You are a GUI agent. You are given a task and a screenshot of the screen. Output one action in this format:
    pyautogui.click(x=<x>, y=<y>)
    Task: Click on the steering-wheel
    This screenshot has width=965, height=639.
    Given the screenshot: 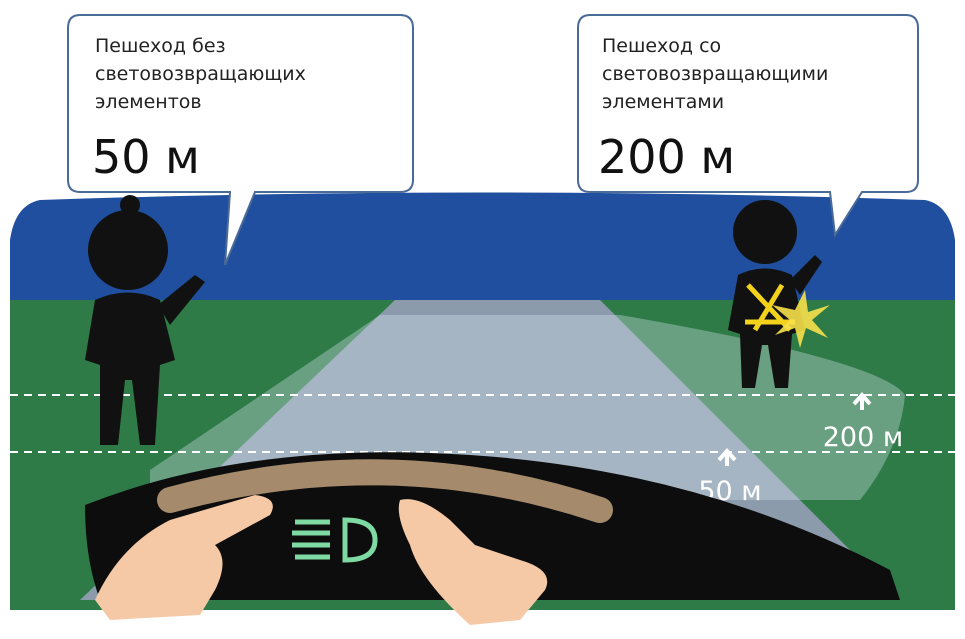 What is the action you would take?
    pyautogui.click(x=385, y=491)
    